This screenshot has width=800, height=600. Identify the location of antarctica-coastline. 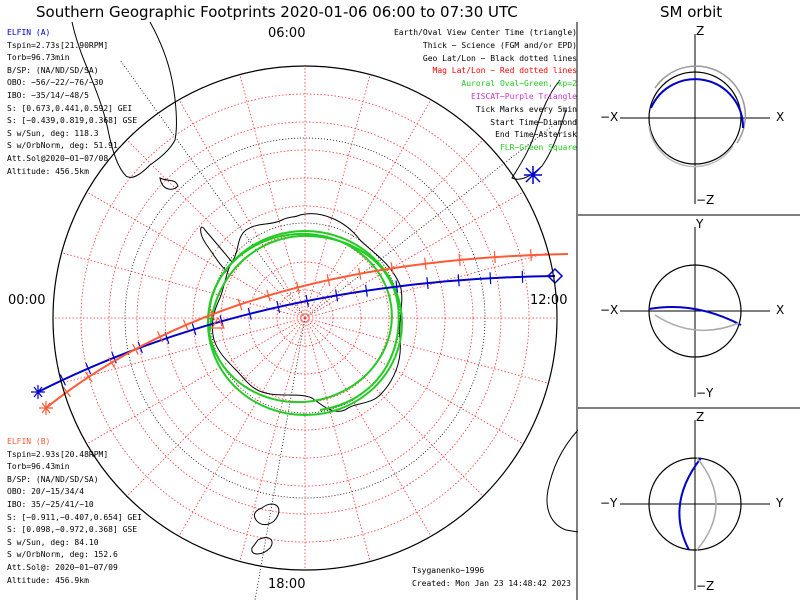
(307, 312).